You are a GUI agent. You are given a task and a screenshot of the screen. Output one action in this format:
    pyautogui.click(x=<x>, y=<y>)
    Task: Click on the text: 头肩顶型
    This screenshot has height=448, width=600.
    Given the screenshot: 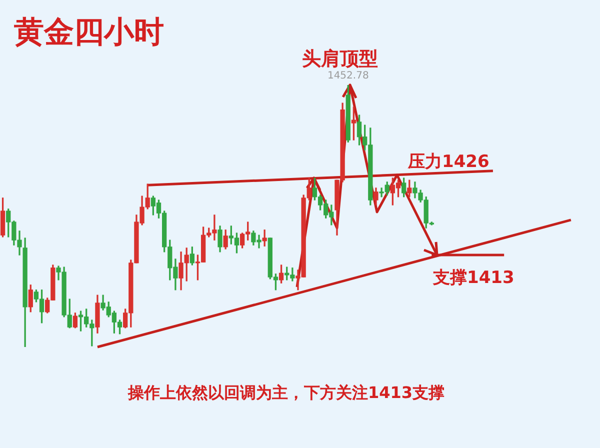 What is the action you would take?
    pyautogui.click(x=340, y=59)
    